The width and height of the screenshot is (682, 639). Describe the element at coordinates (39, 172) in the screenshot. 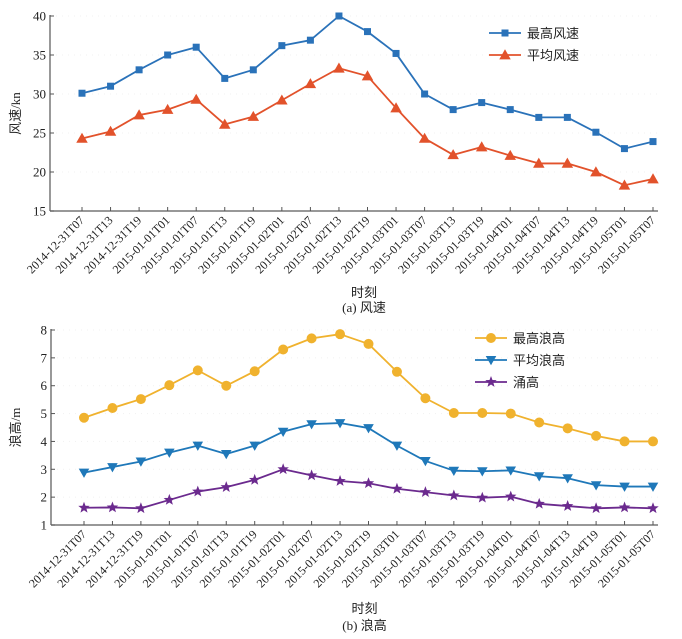

I see `y-tick-label: 20` at that location.